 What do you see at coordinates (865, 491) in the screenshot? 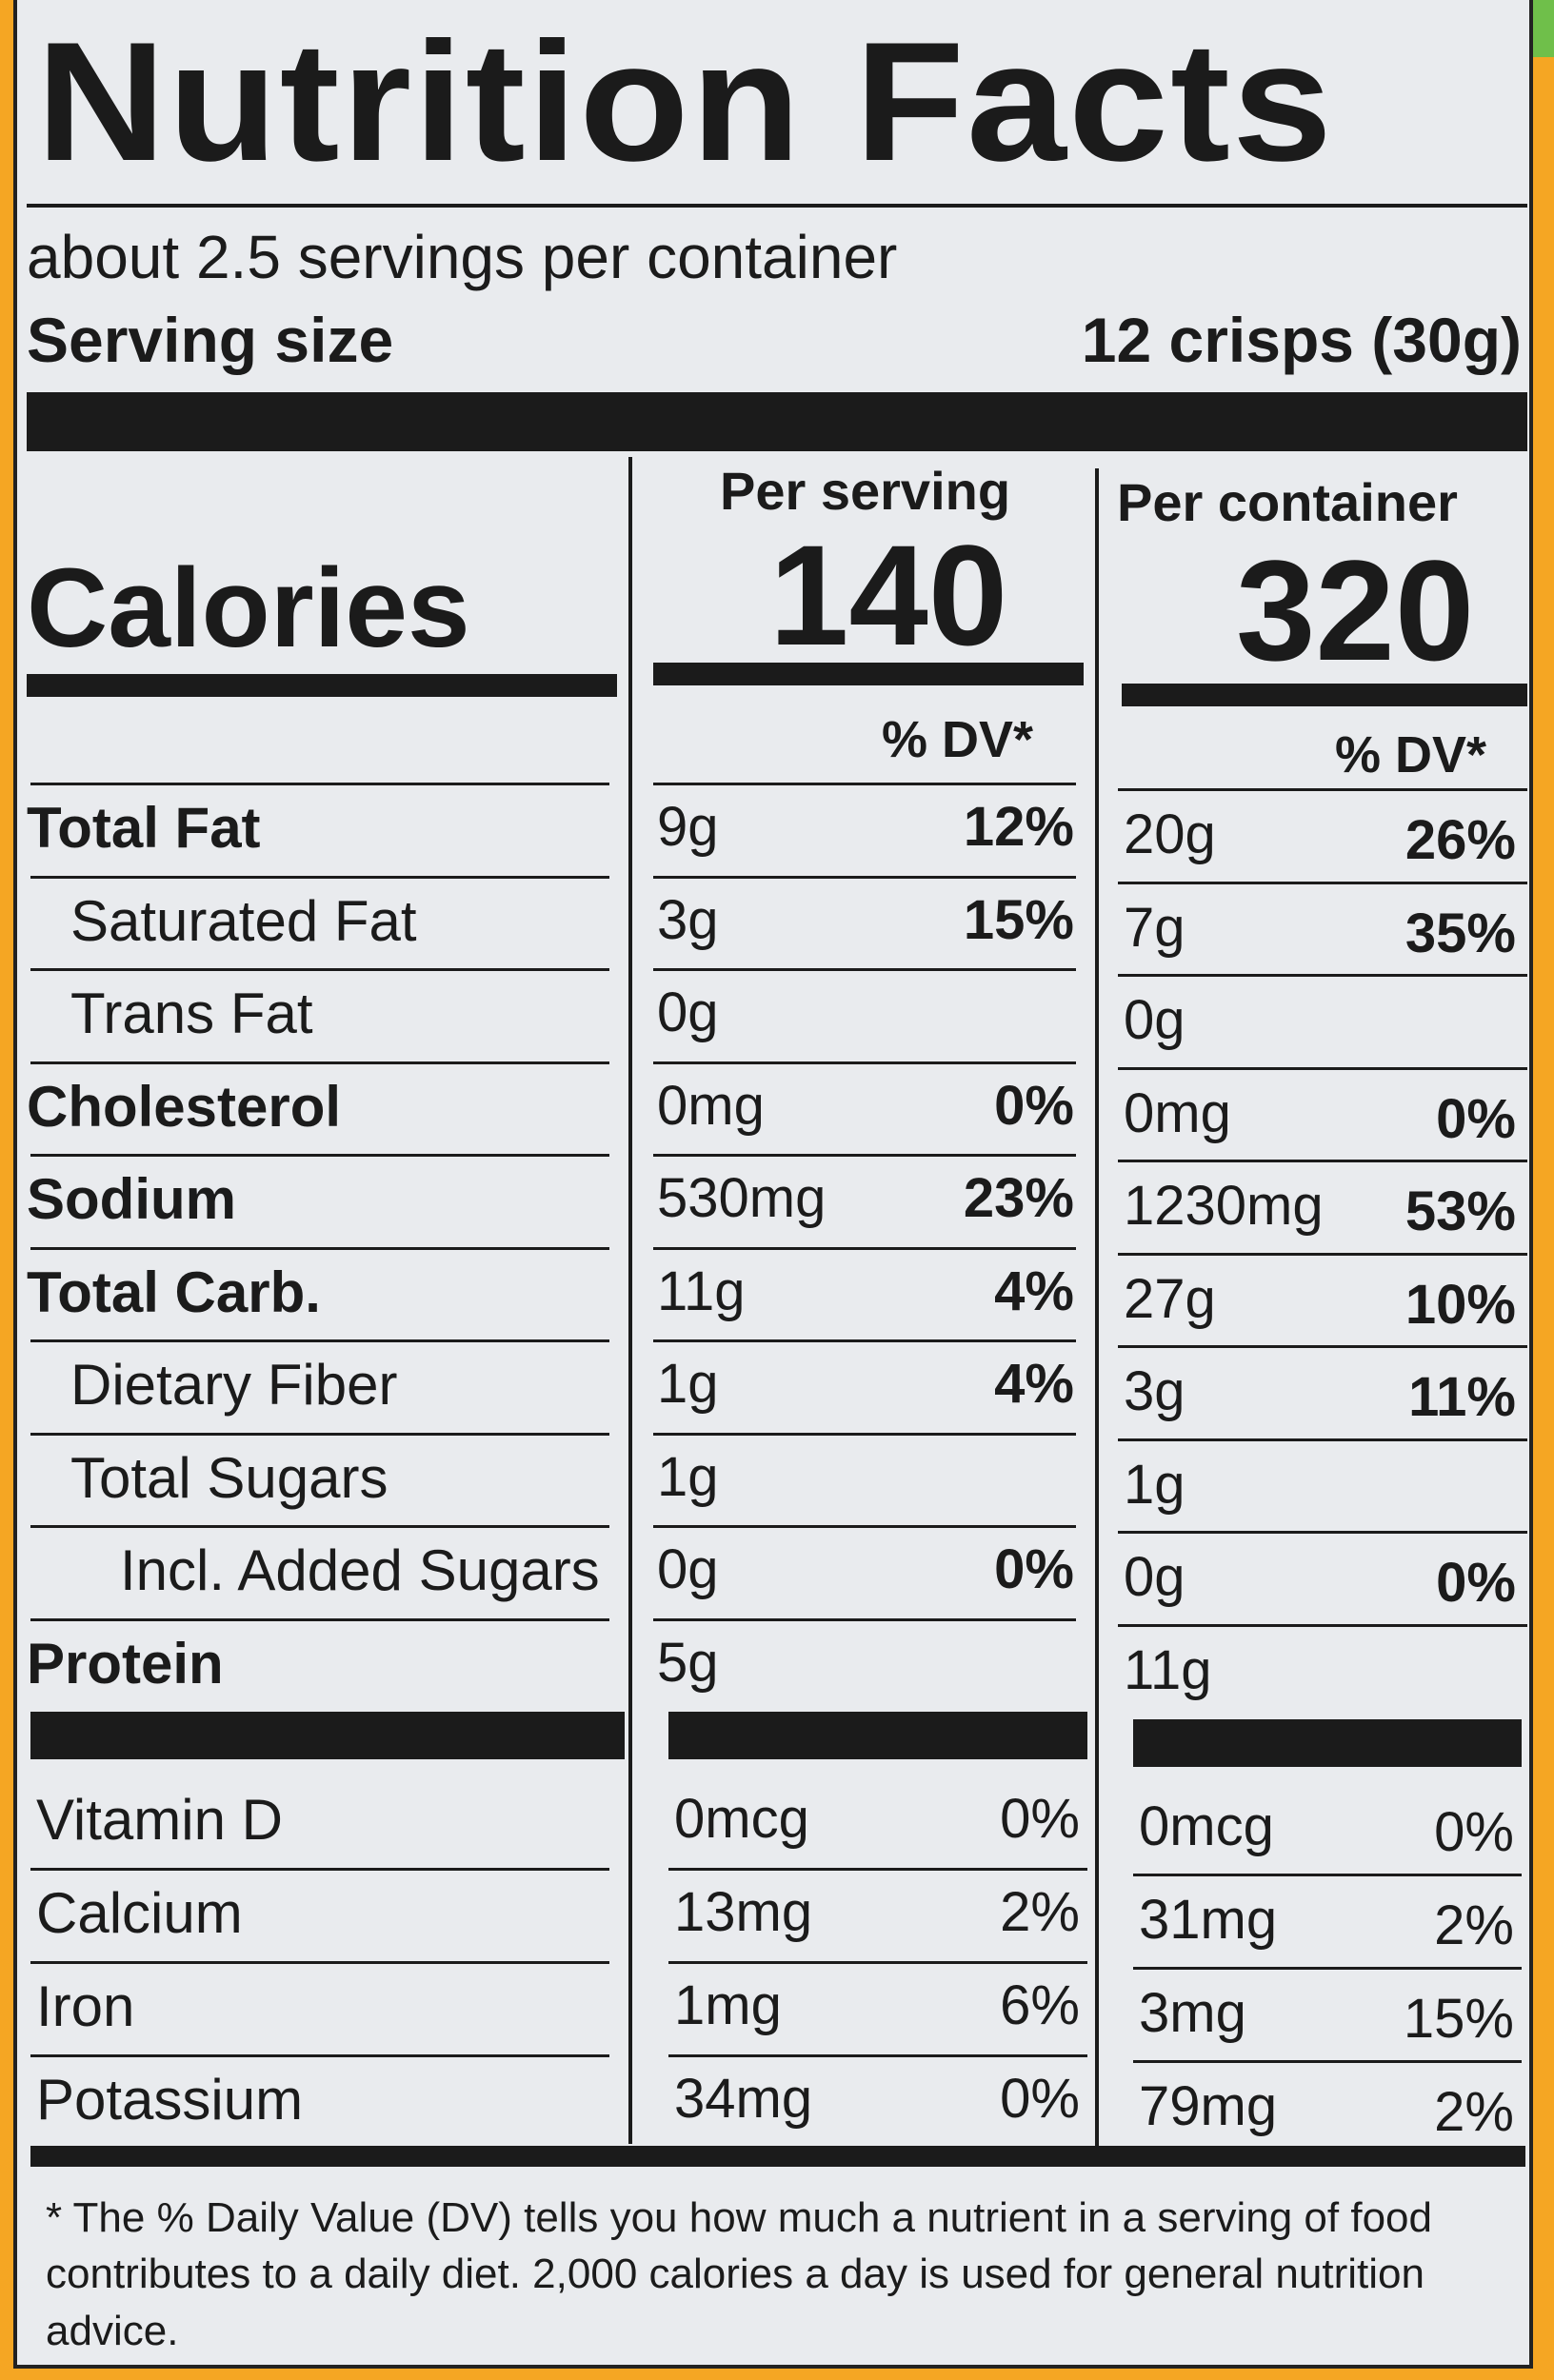
I see `per-serving-label: Per serving` at bounding box center [865, 491].